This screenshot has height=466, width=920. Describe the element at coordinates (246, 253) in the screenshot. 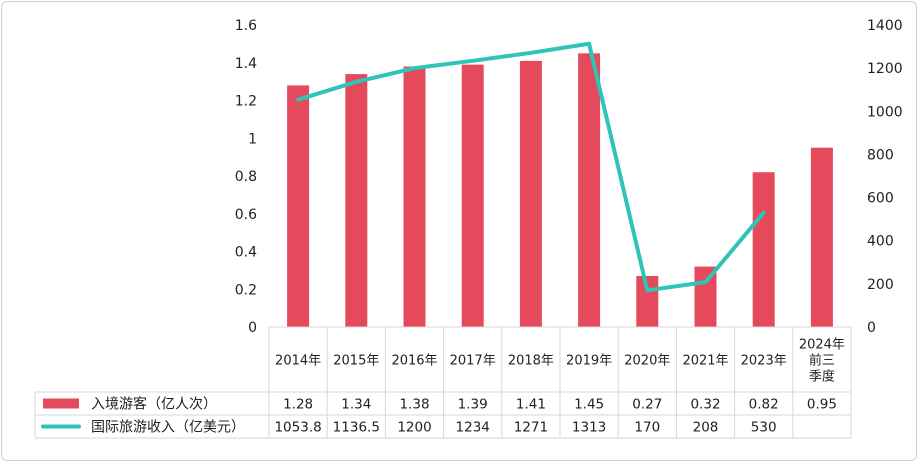

I see `left-axis-tick-label: 0.4` at that location.